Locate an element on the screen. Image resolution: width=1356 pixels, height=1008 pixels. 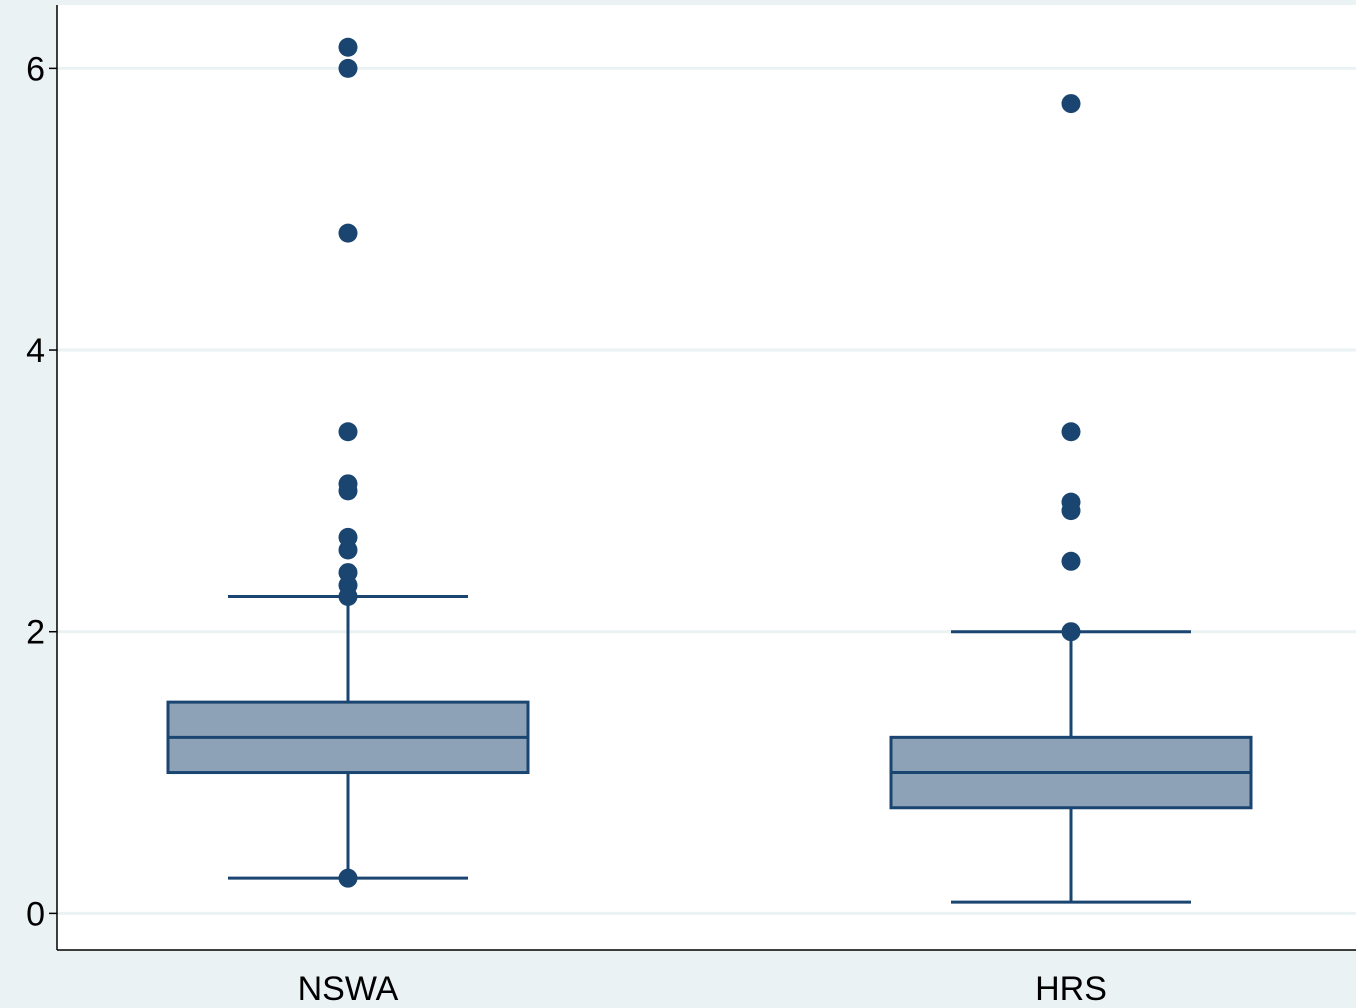
y-tick-label-0: 0 is located at coordinates (35, 914).